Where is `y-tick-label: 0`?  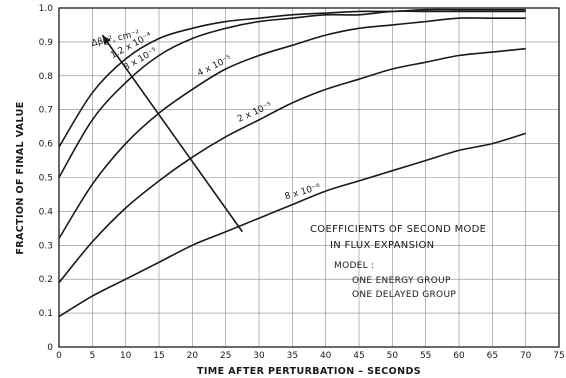
y-tick-label: 0 is located at coordinates (50, 348).